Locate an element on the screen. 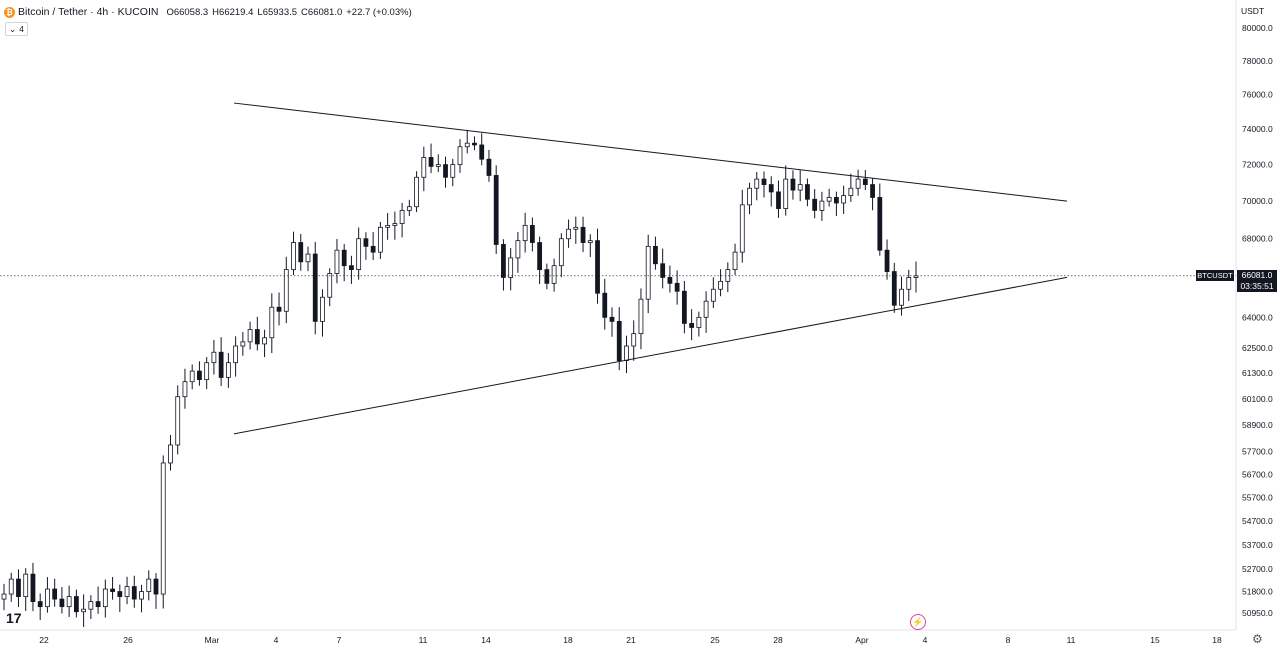 This screenshot has height=650, width=1280. price-tick-label: 56700.0 is located at coordinates (1257, 474).